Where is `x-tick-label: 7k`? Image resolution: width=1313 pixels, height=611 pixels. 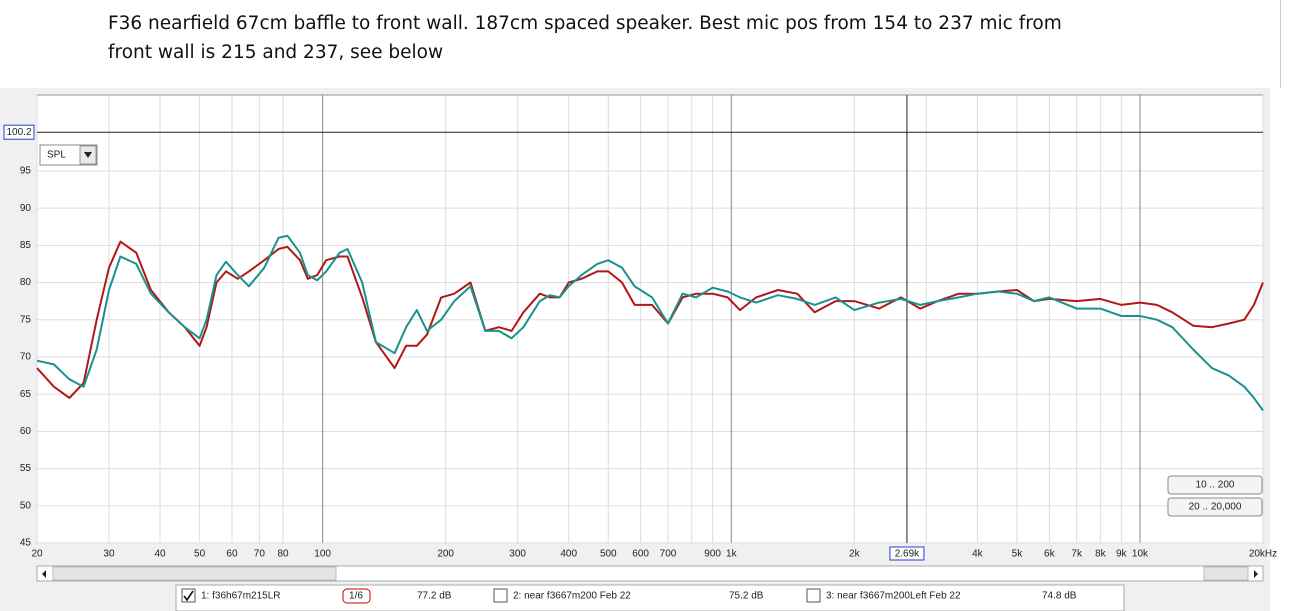 x-tick-label: 7k is located at coordinates (1077, 554).